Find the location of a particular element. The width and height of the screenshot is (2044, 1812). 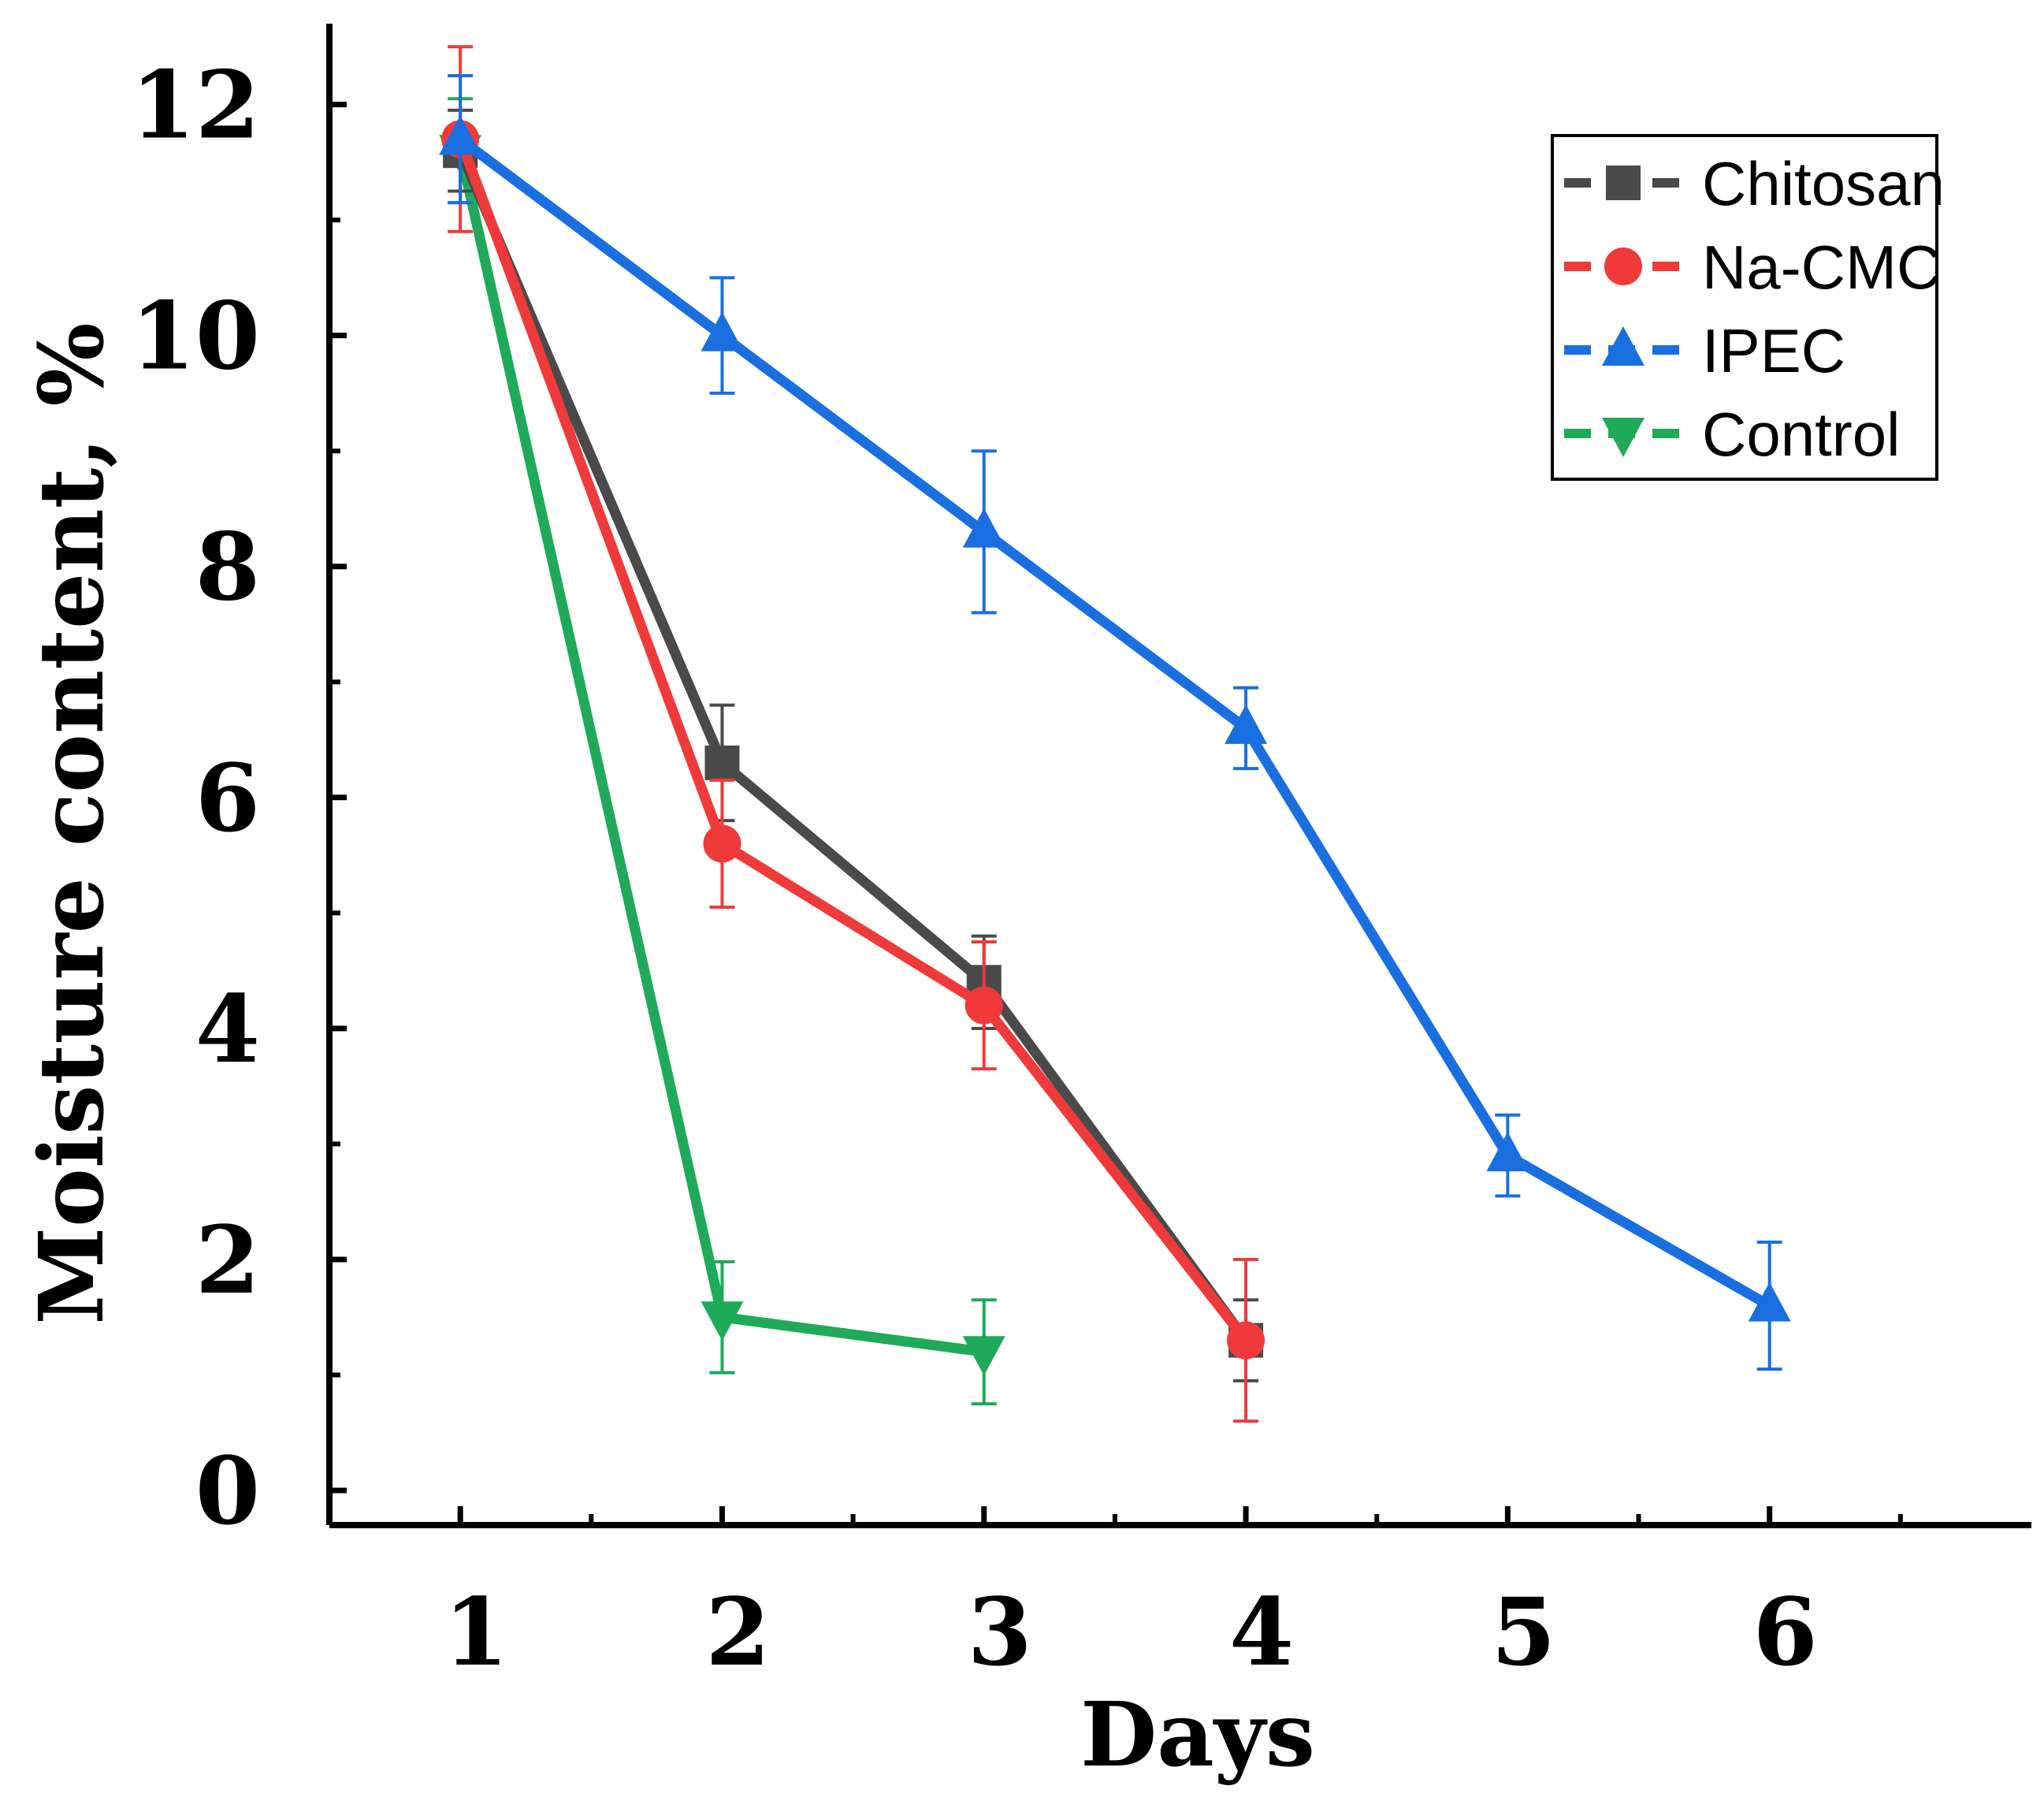

legend-label-chitosan: Chitosan is located at coordinates (1823, 183).